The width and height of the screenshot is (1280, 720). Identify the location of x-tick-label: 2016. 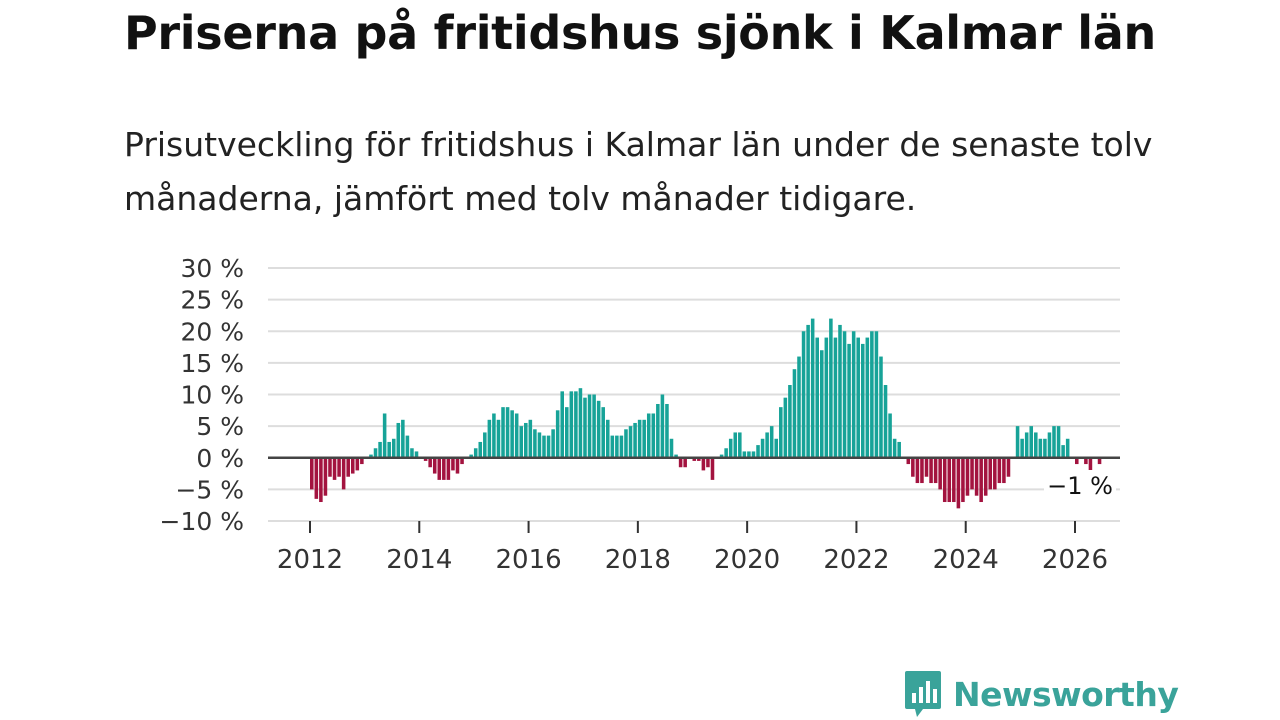
(528, 560).